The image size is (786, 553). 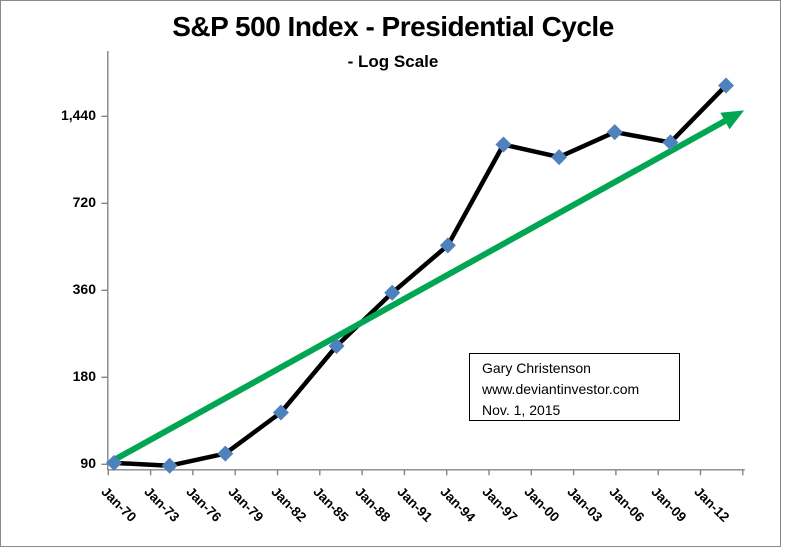 What do you see at coordinates (84, 202) in the screenshot?
I see `y-axis-tick-label: 720` at bounding box center [84, 202].